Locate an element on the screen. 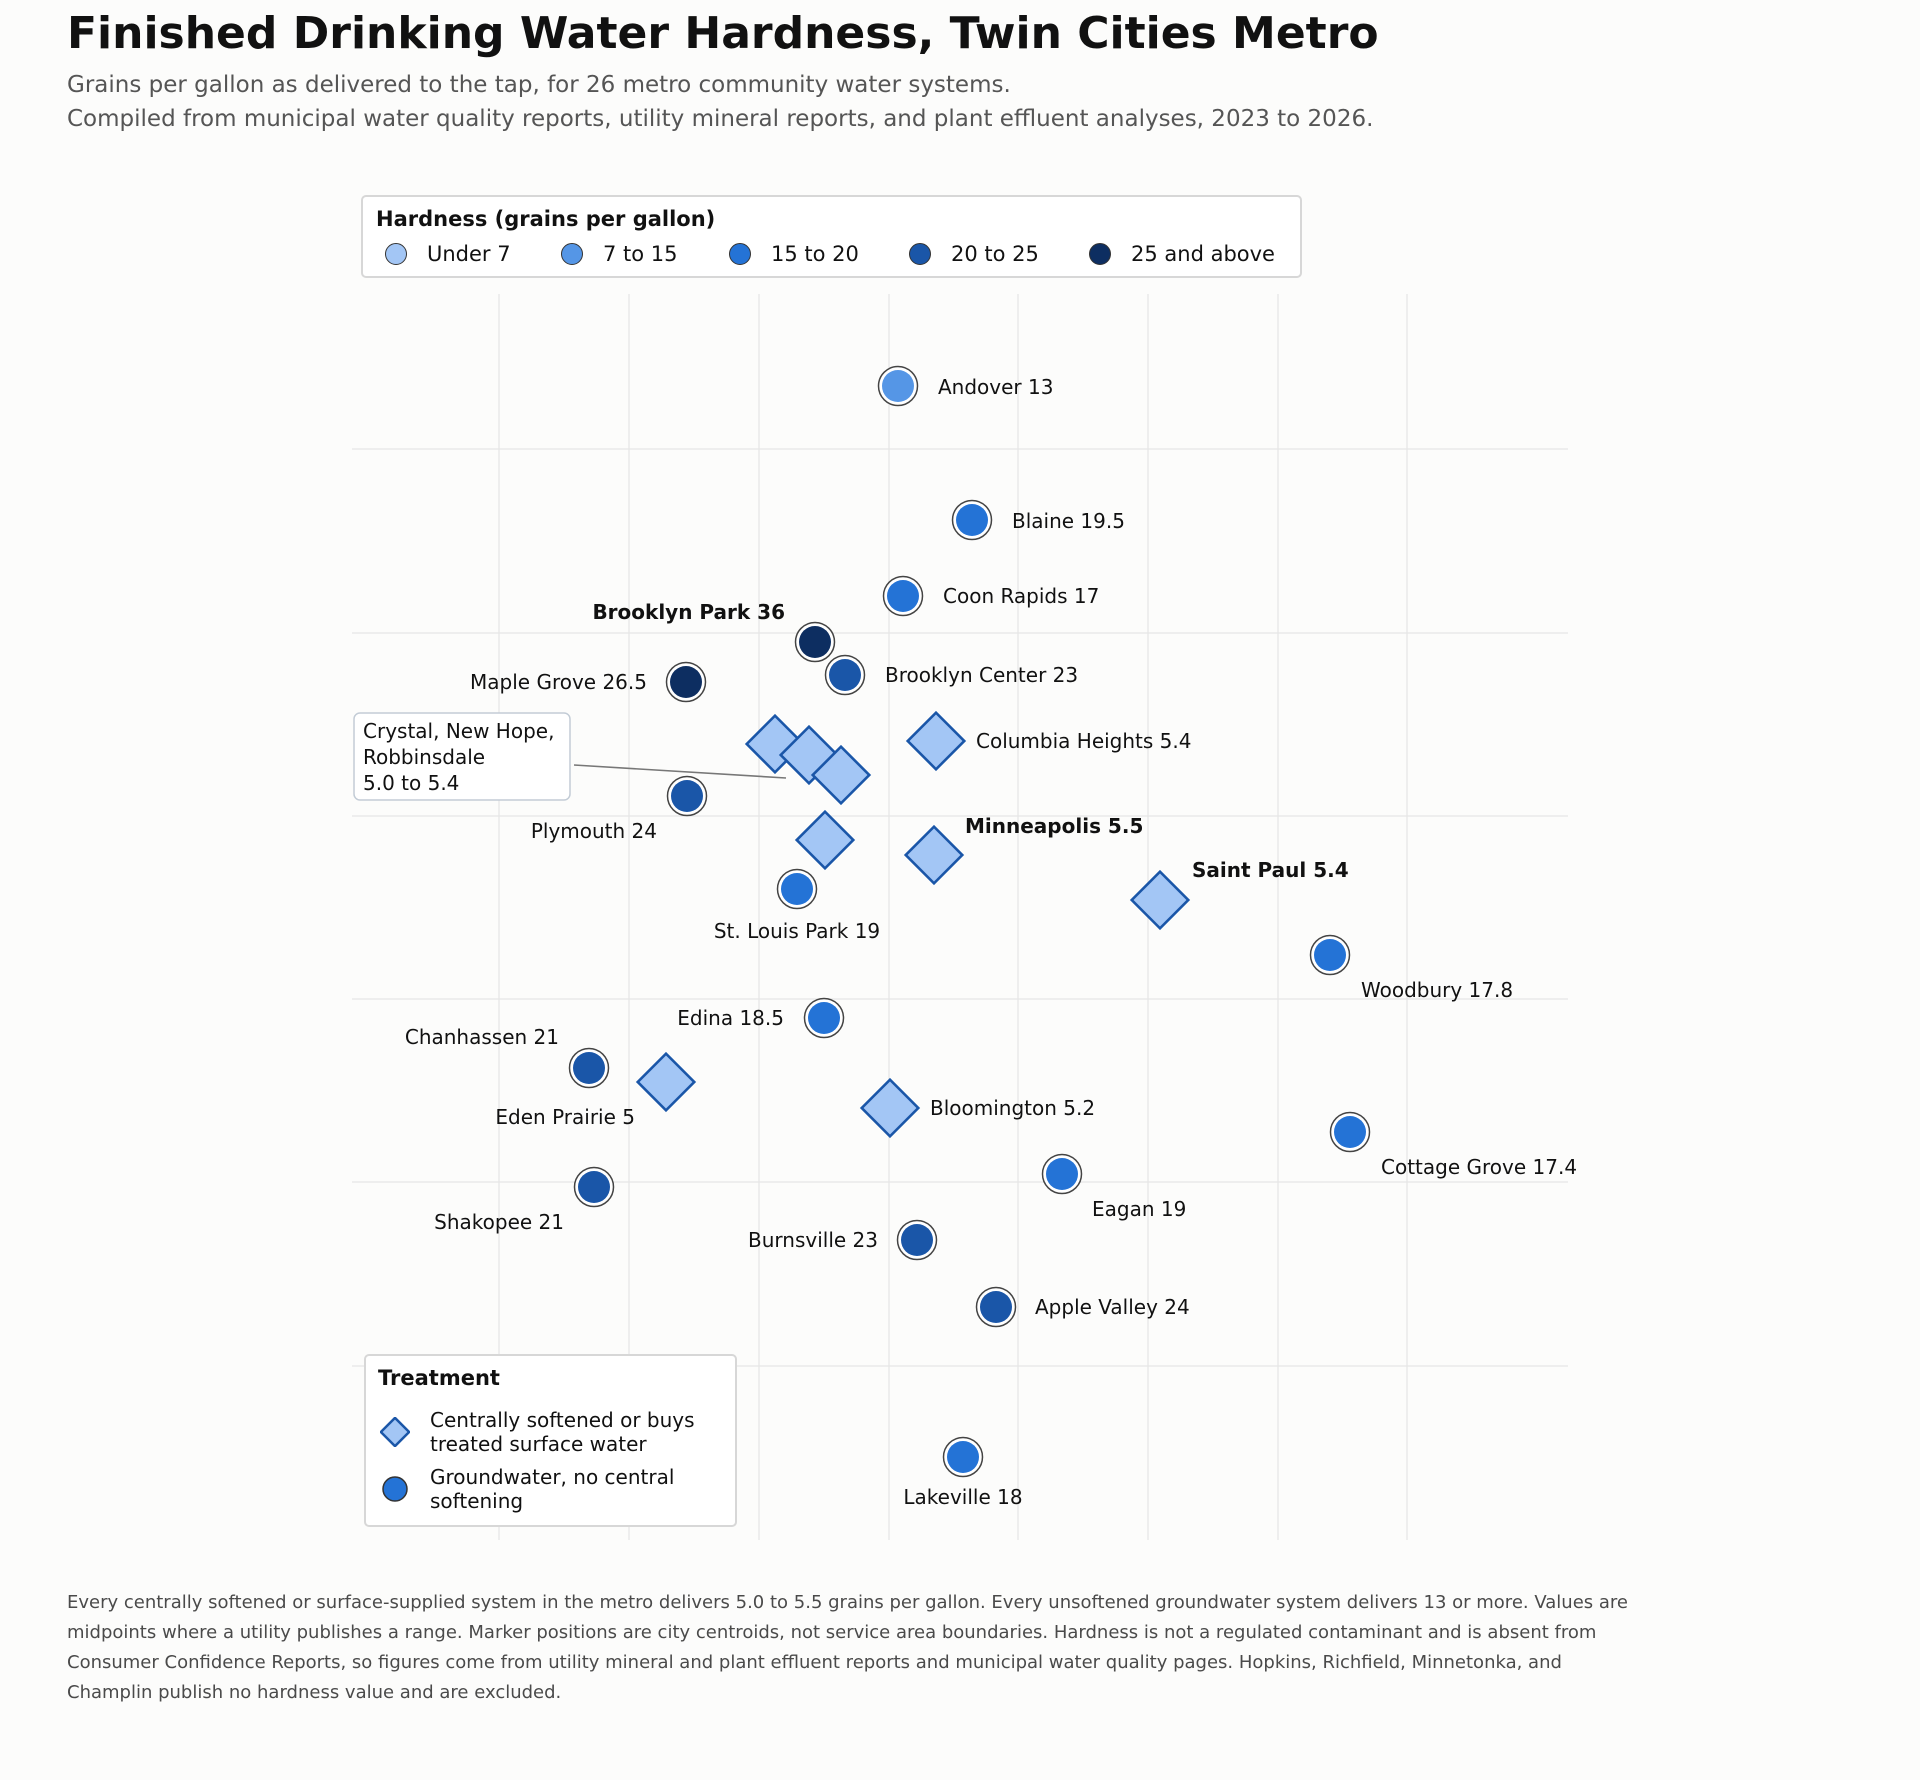 The width and height of the screenshot is (1920, 1780). legend-item-25-and-above: 25 and above is located at coordinates (1182, 254).